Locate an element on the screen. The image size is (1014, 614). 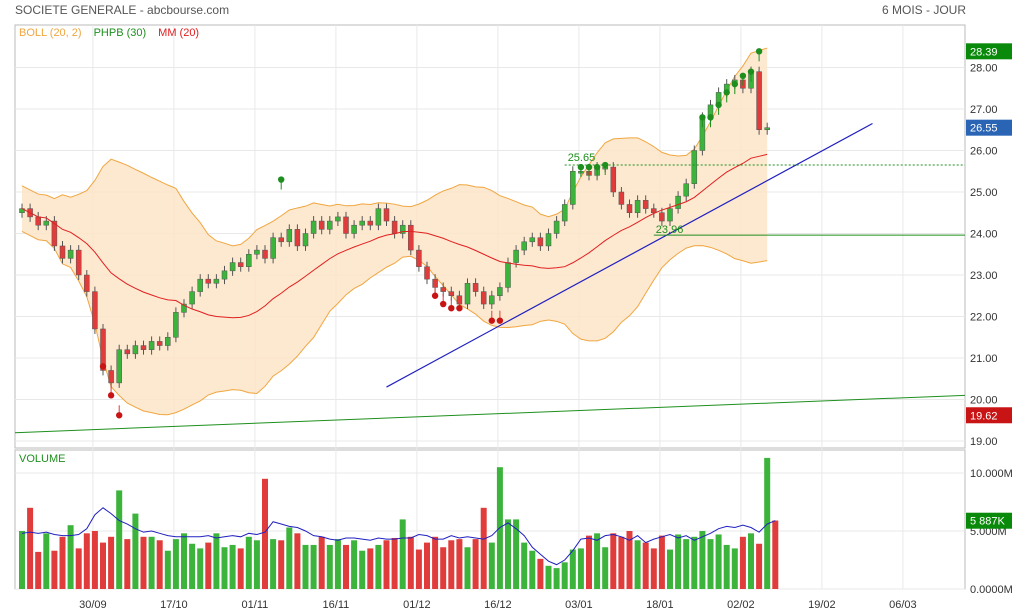
volume-label: VOLUME is located at coordinates (42, 459).